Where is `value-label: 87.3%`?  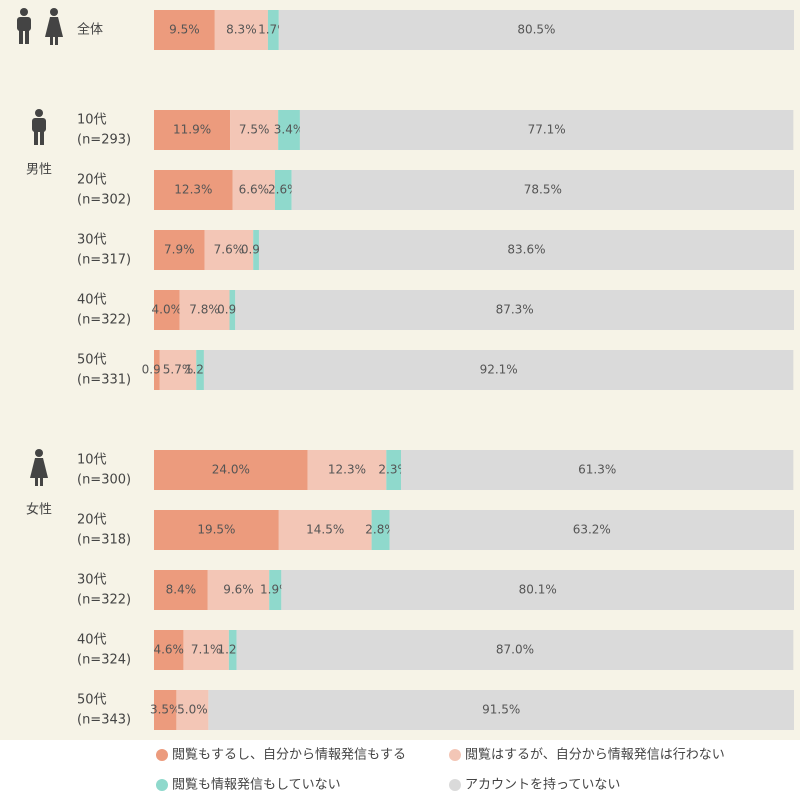
value-label: 87.3% is located at coordinates (515, 310).